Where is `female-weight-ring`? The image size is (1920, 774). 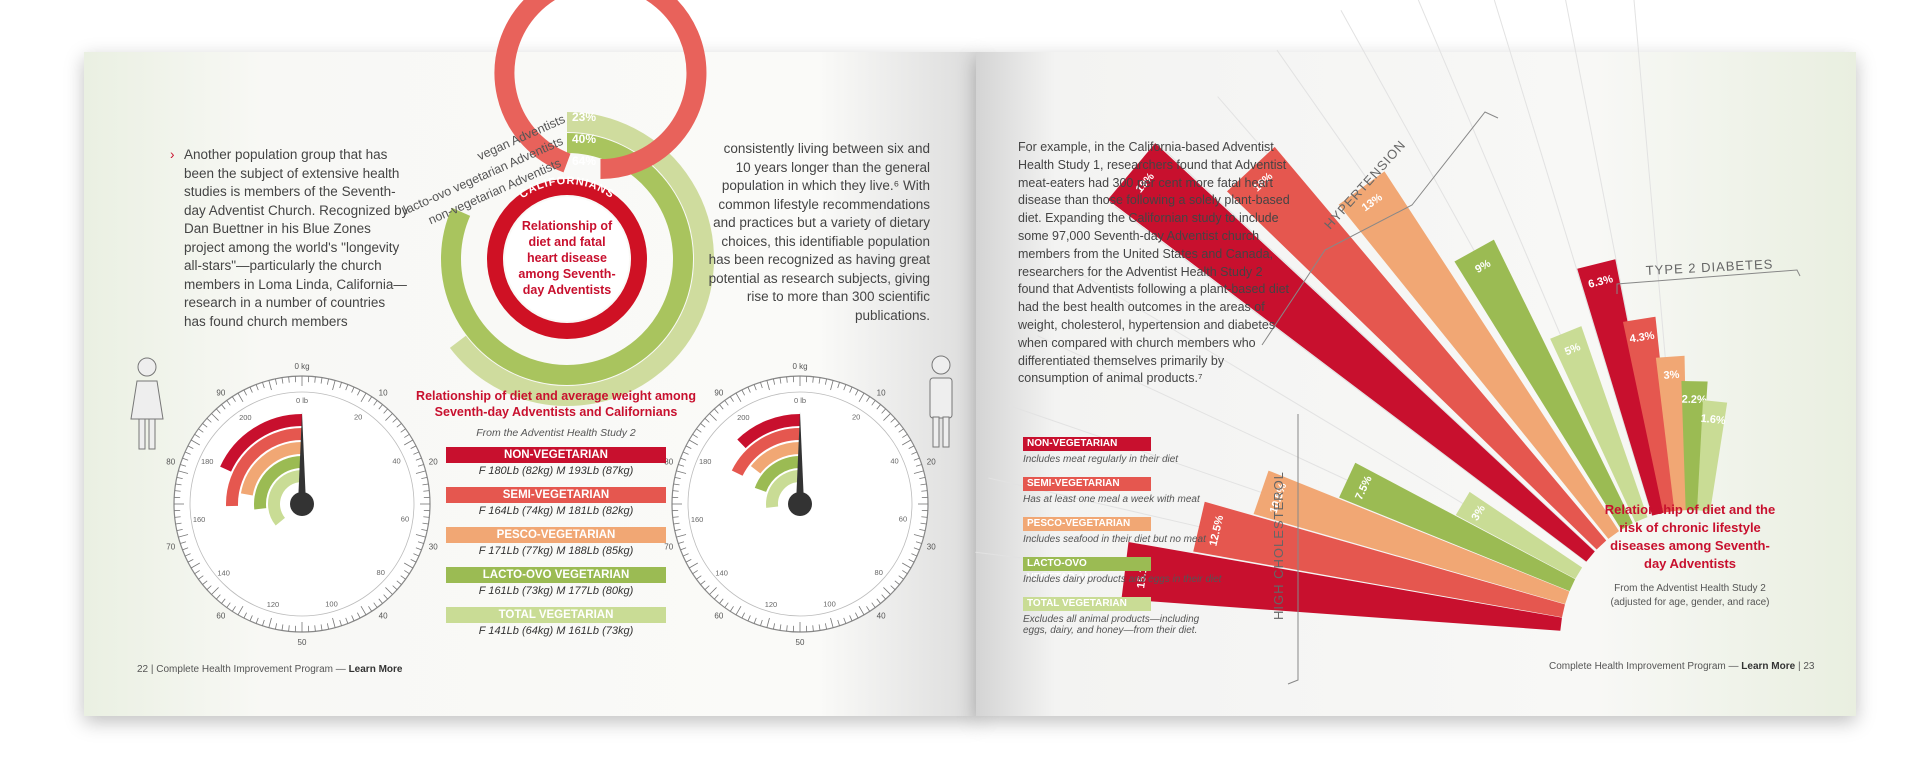
female-weight-ring is located at coordinates (261, 443).